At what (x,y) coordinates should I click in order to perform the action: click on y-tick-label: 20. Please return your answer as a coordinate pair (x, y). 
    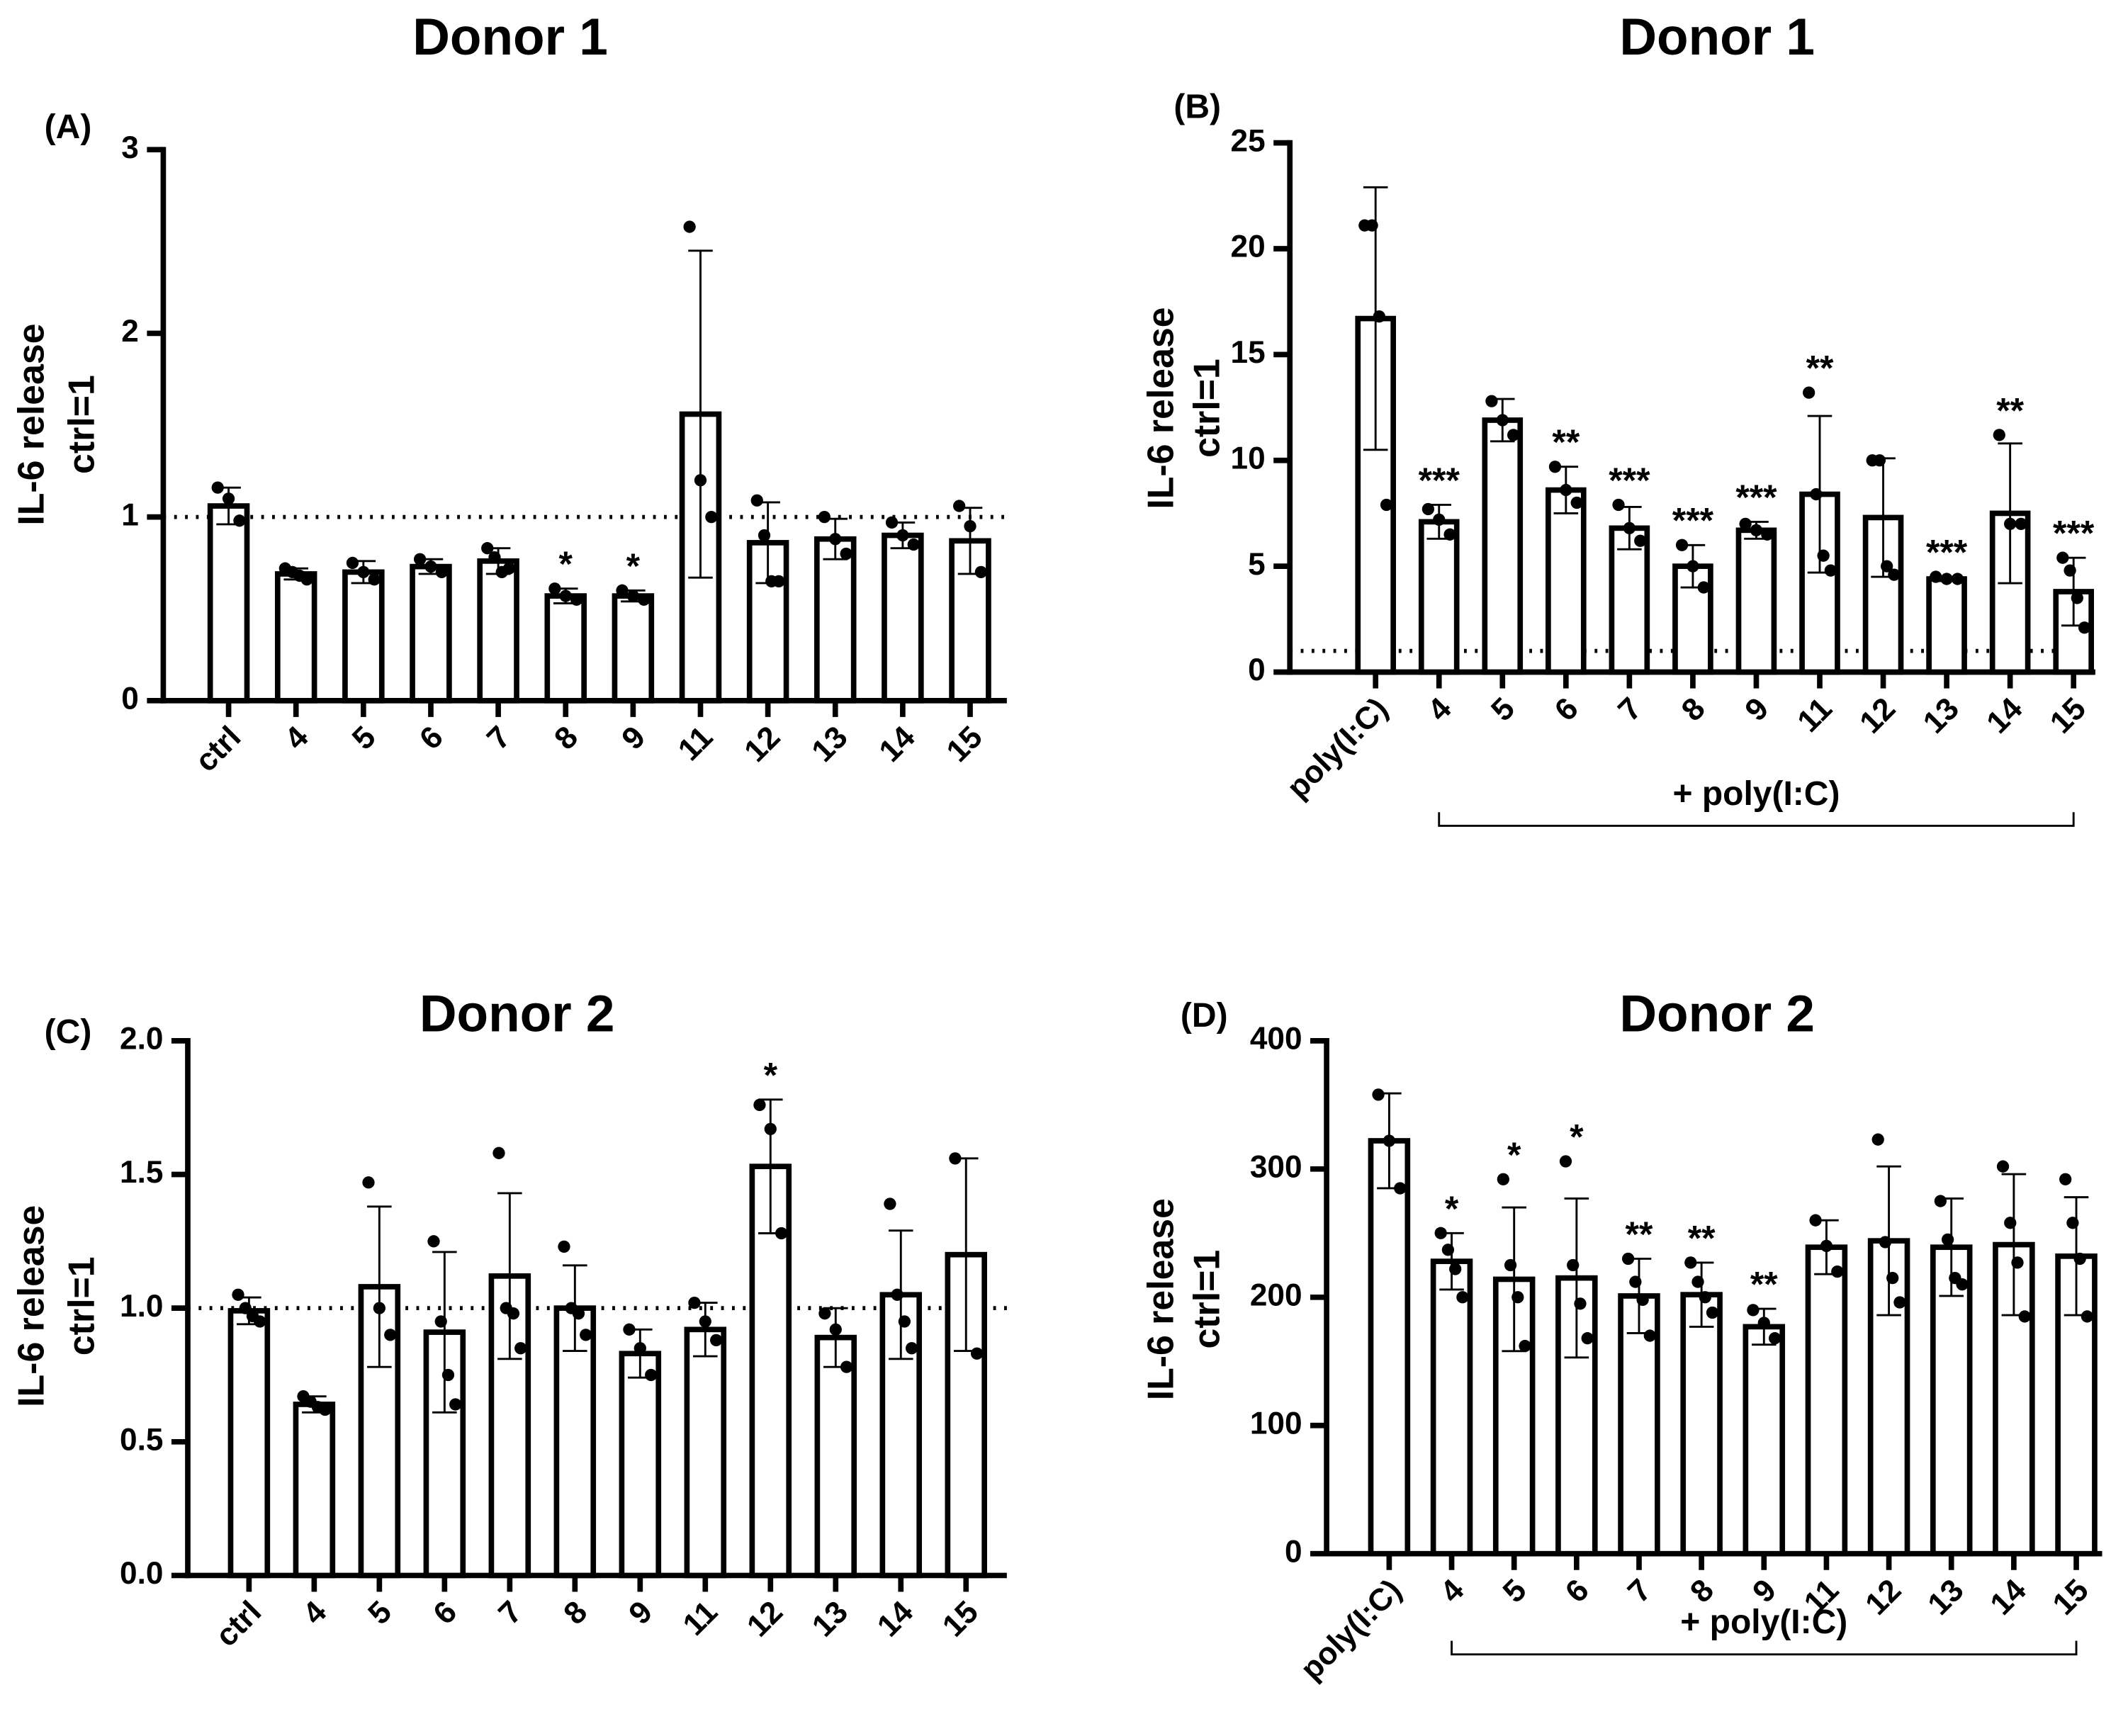
    Looking at the image, I should click on (1248, 247).